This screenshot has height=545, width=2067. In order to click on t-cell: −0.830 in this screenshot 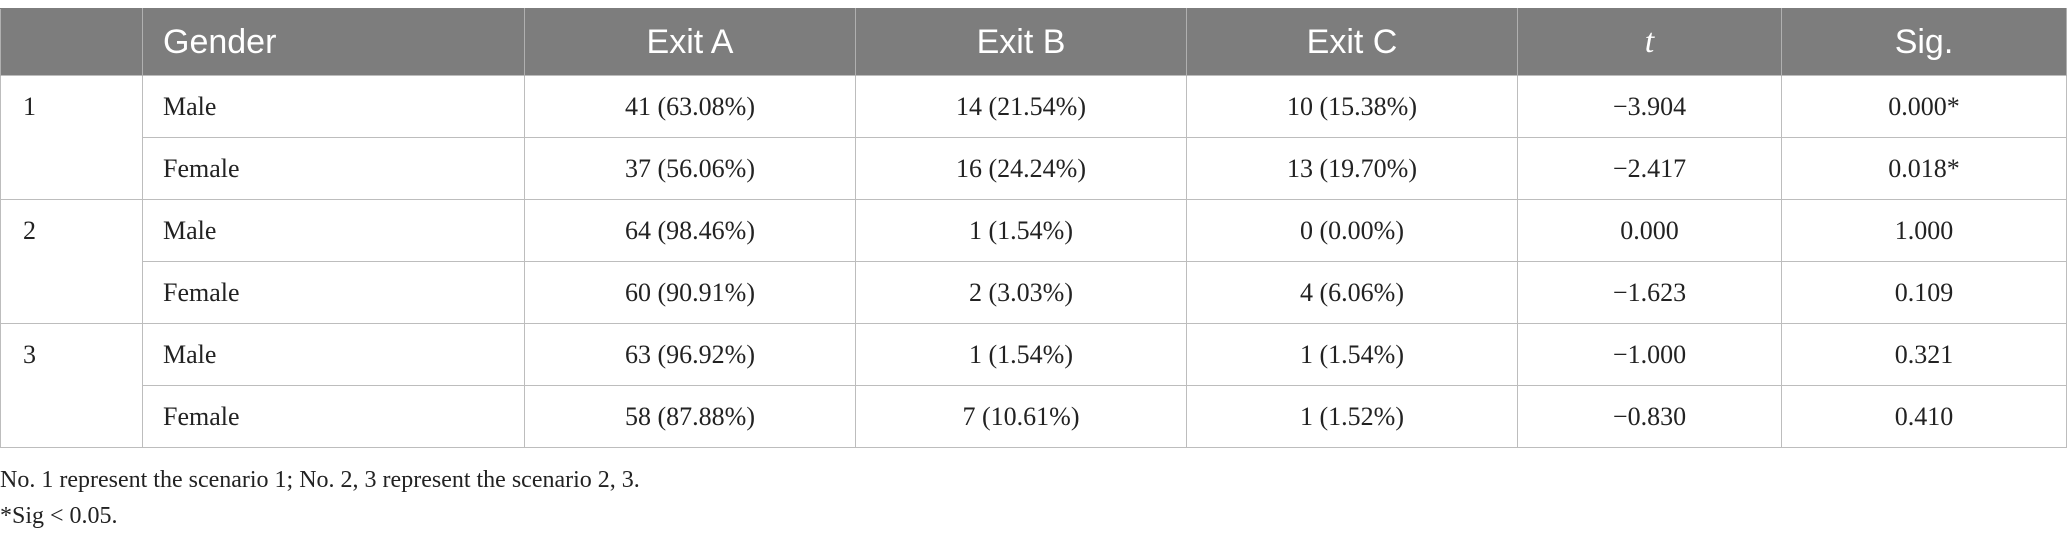, I will do `click(1649, 416)`.